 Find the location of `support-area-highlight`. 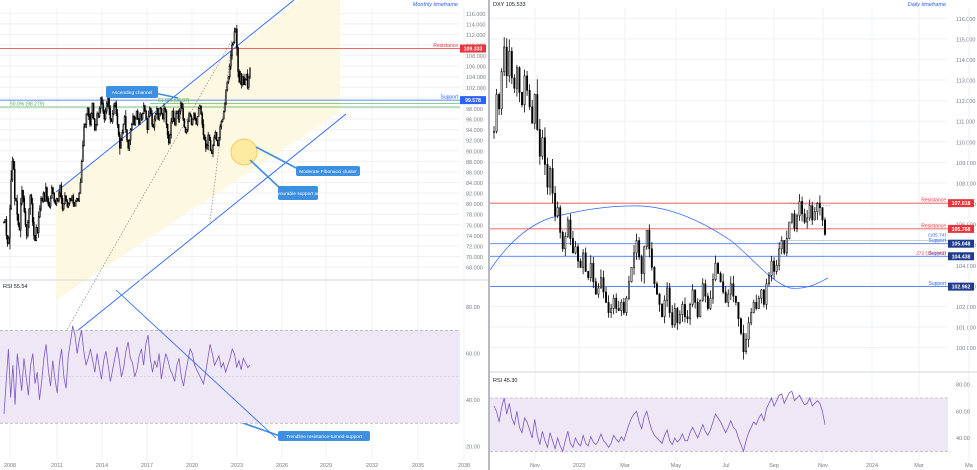

support-area-highlight is located at coordinates (244, 152).